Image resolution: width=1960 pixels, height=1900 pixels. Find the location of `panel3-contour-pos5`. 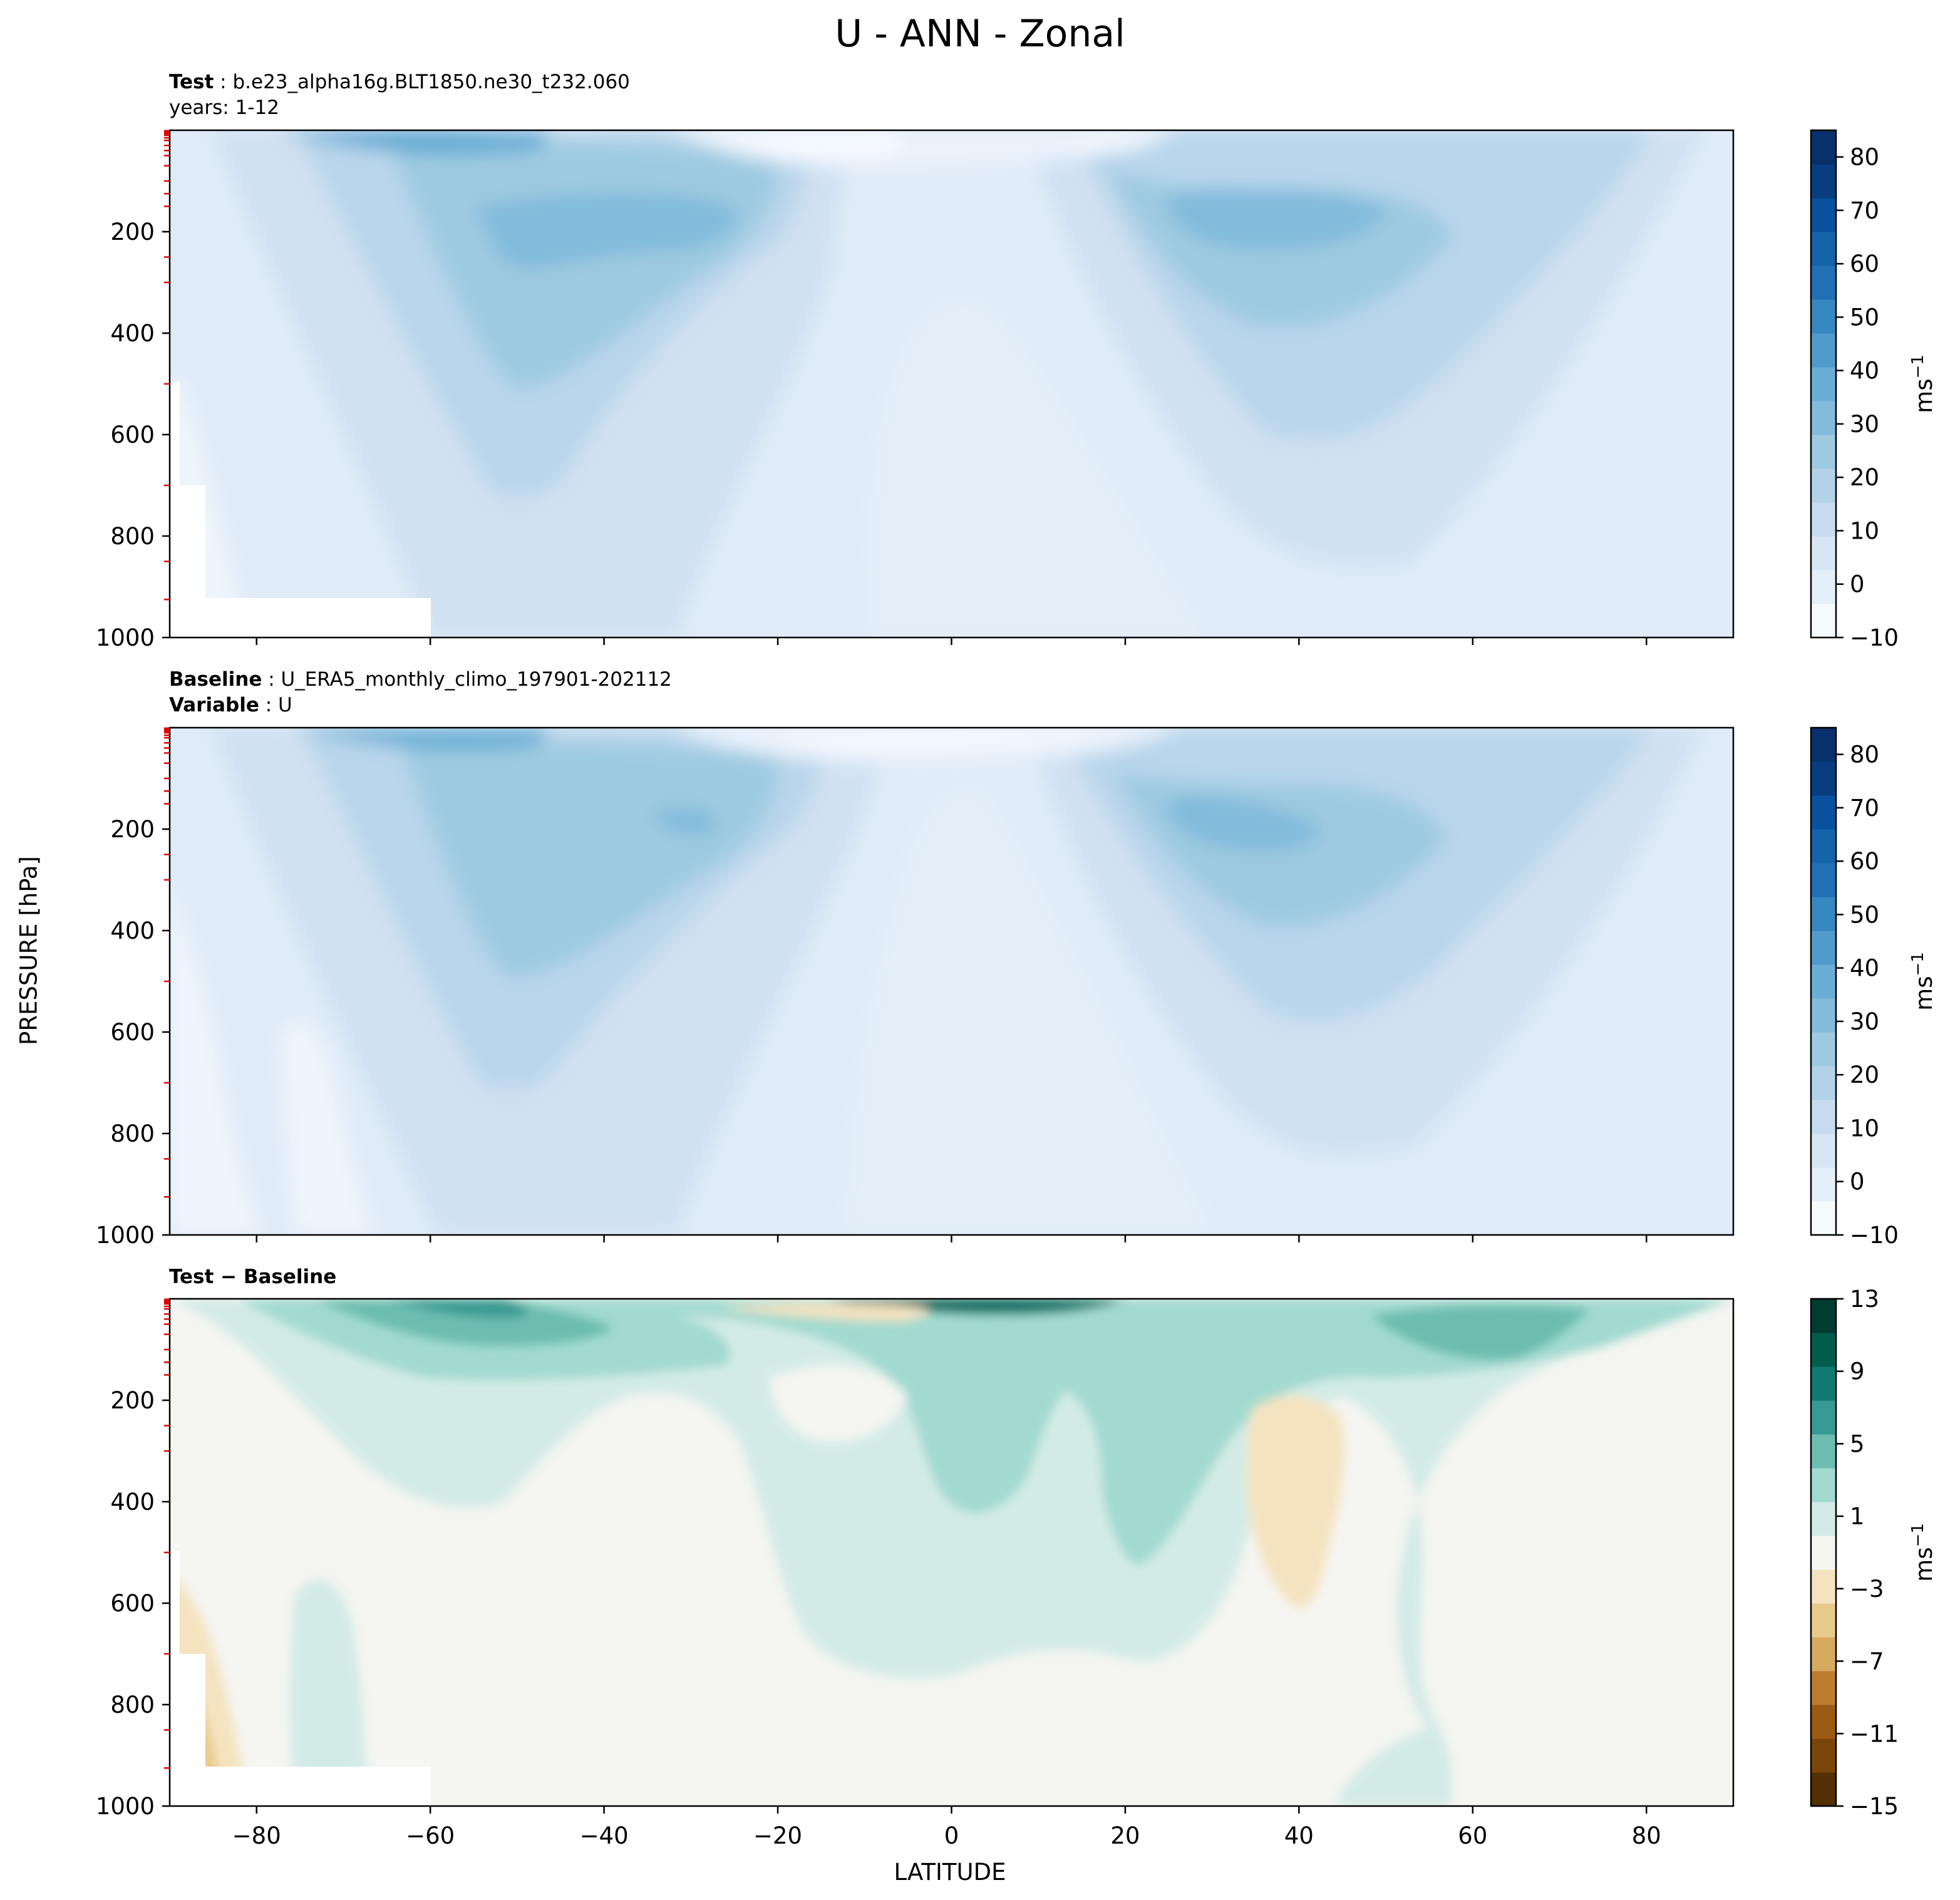

panel3-contour-pos5 is located at coordinates (985, 1432).